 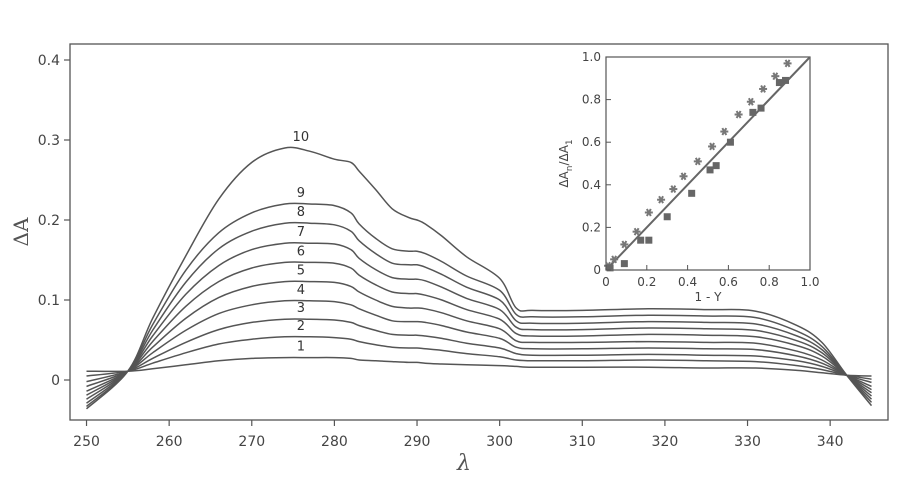 I want to click on x-tick-label: 280, so click(x=334, y=442).